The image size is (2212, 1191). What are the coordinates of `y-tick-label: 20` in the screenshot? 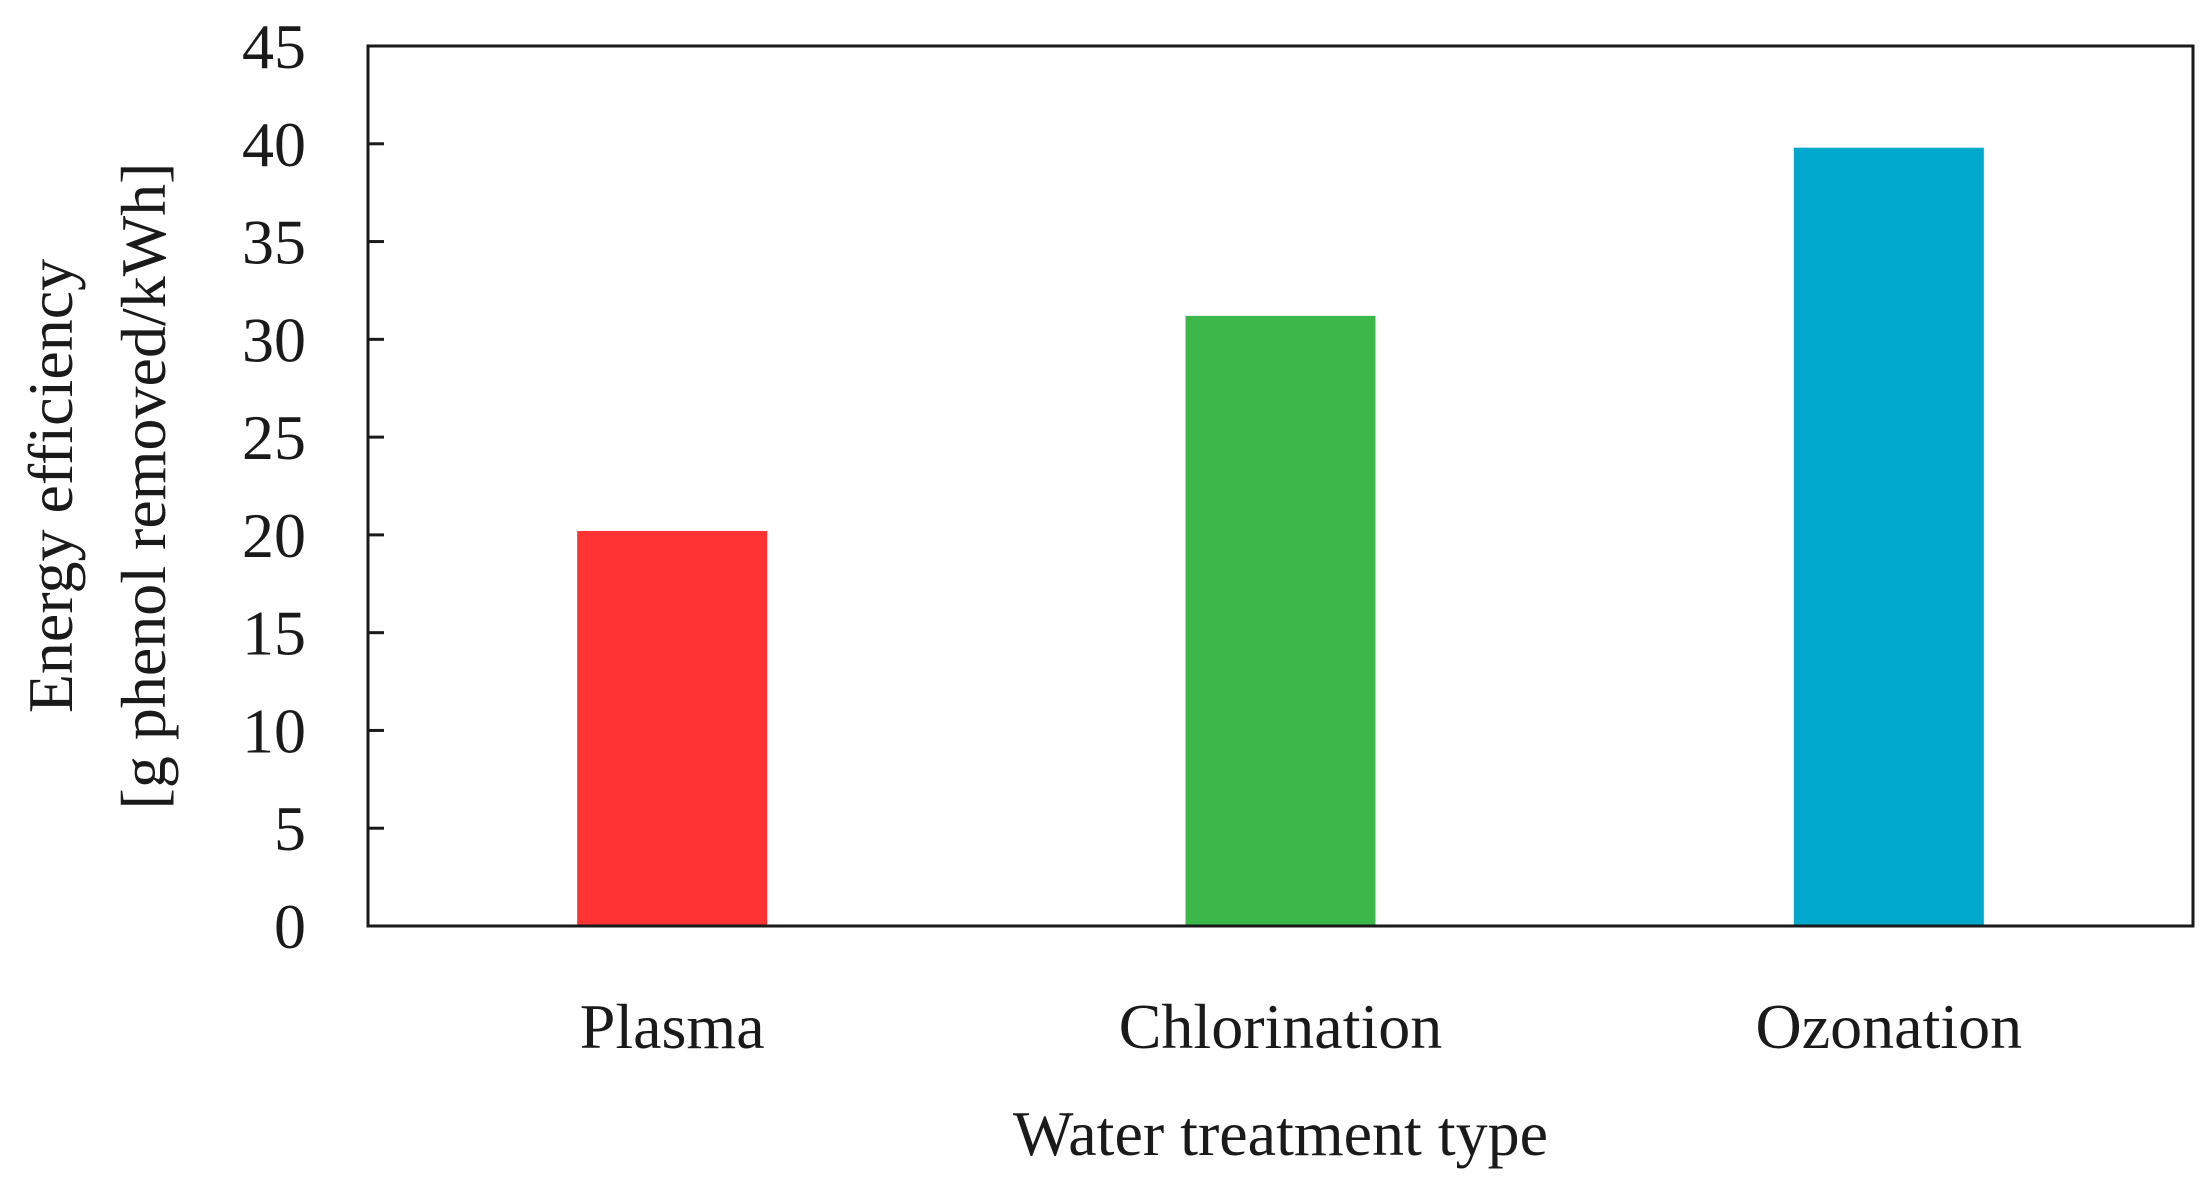 It's located at (274, 535).